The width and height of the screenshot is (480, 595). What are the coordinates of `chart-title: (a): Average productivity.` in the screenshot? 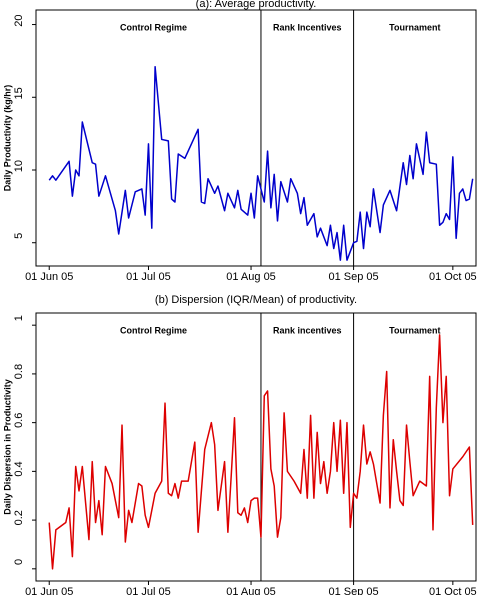 It's located at (256, 5).